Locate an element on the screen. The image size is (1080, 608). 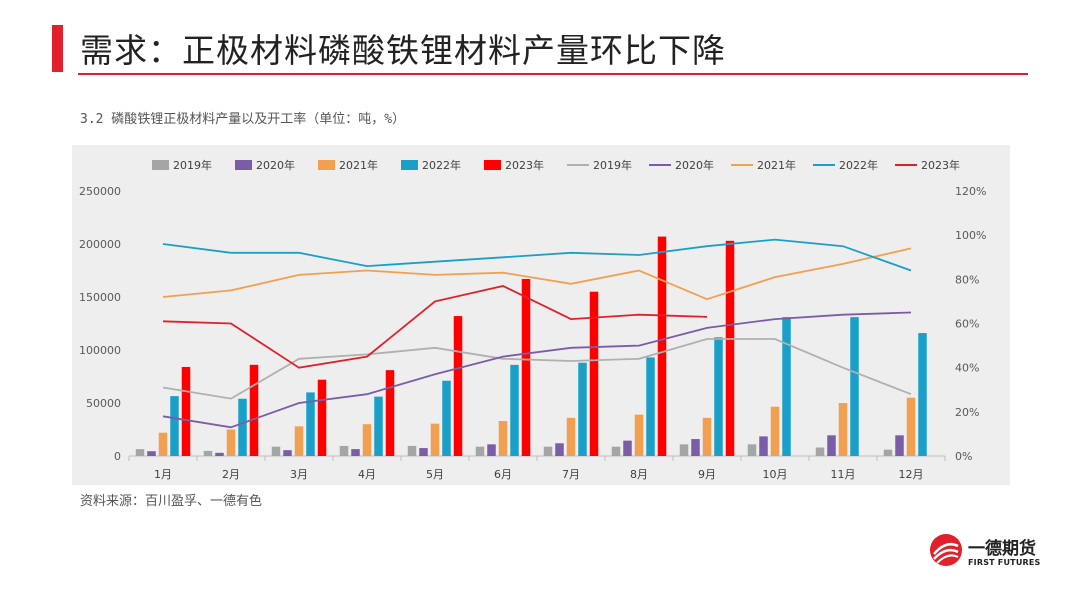
legend-swatch-bar-2023年 is located at coordinates (492, 165).